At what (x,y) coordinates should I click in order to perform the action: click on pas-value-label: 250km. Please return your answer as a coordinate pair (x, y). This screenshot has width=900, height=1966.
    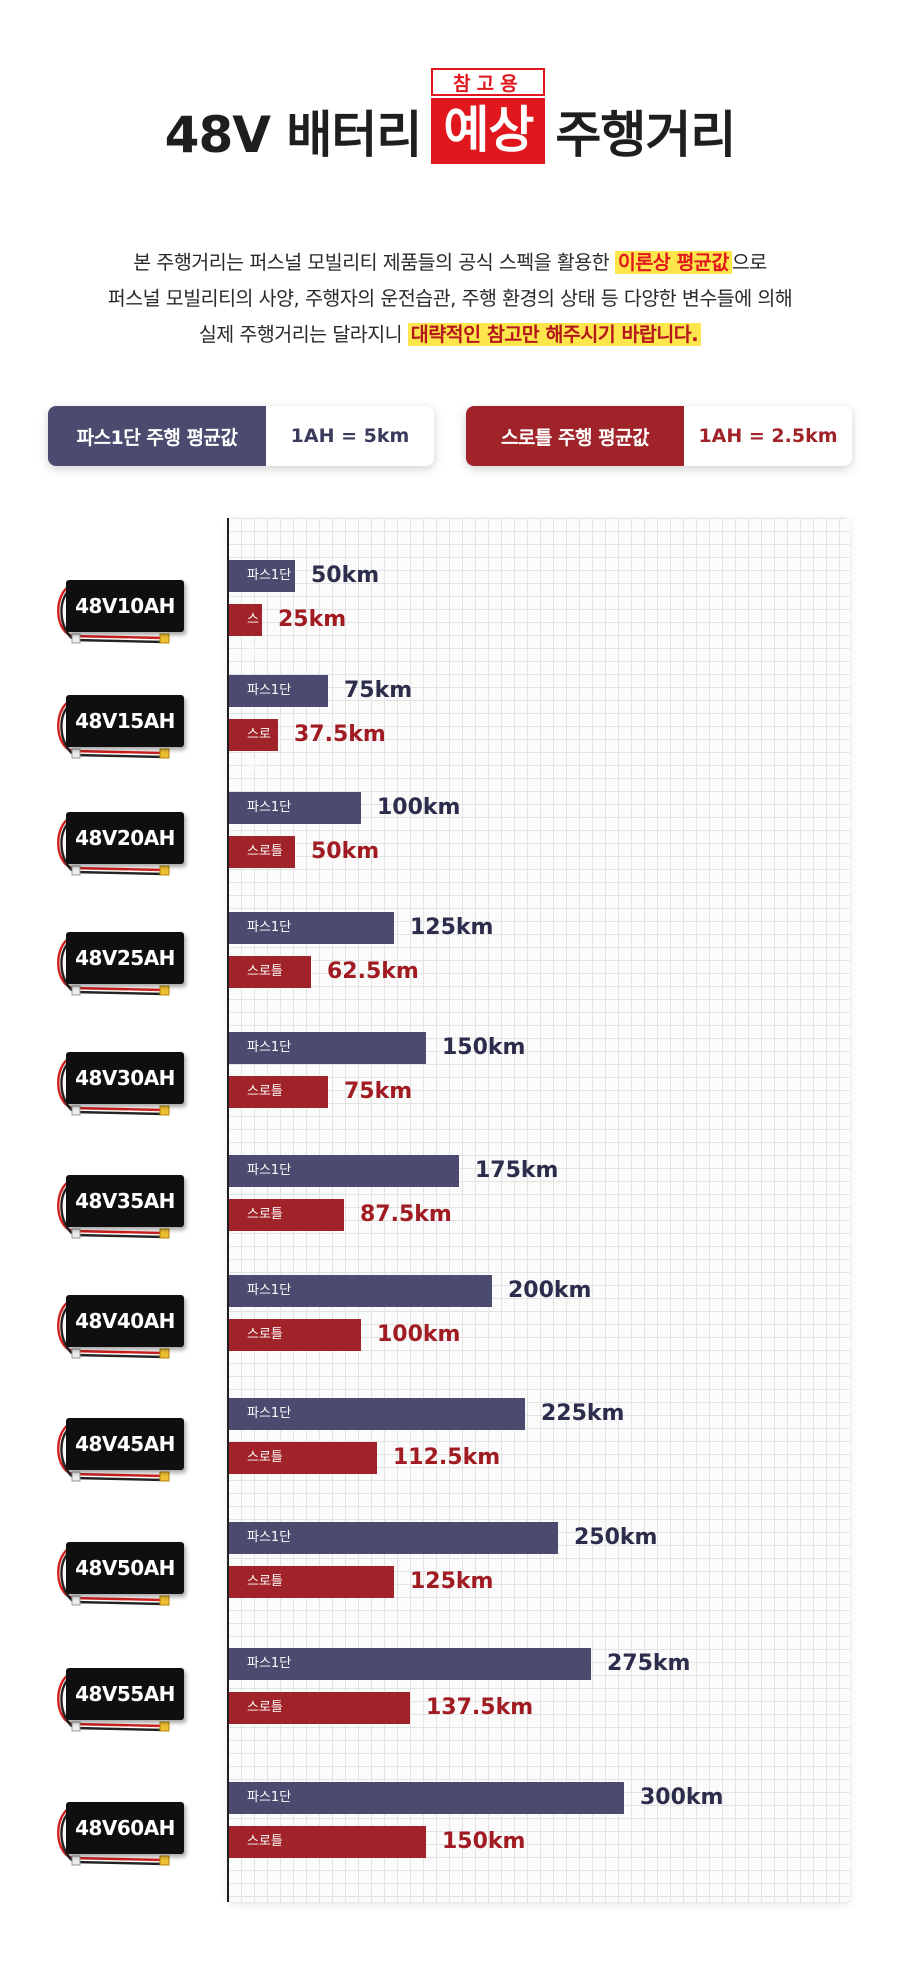
    Looking at the image, I should click on (616, 1537).